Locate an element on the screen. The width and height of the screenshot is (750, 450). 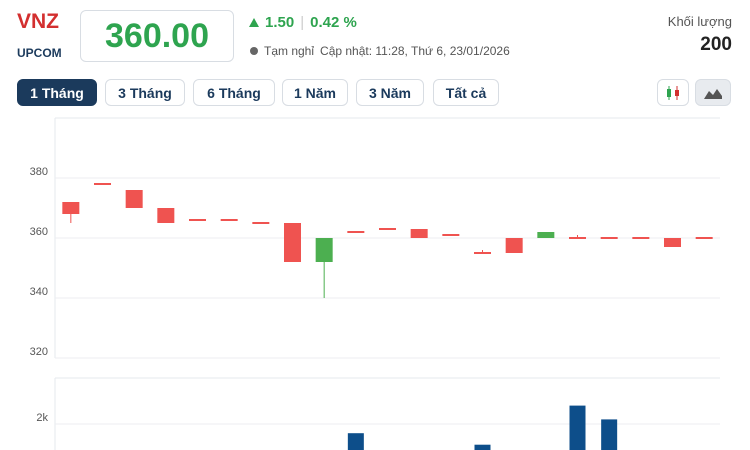
range-tab: Tất cả is located at coordinates (466, 92).